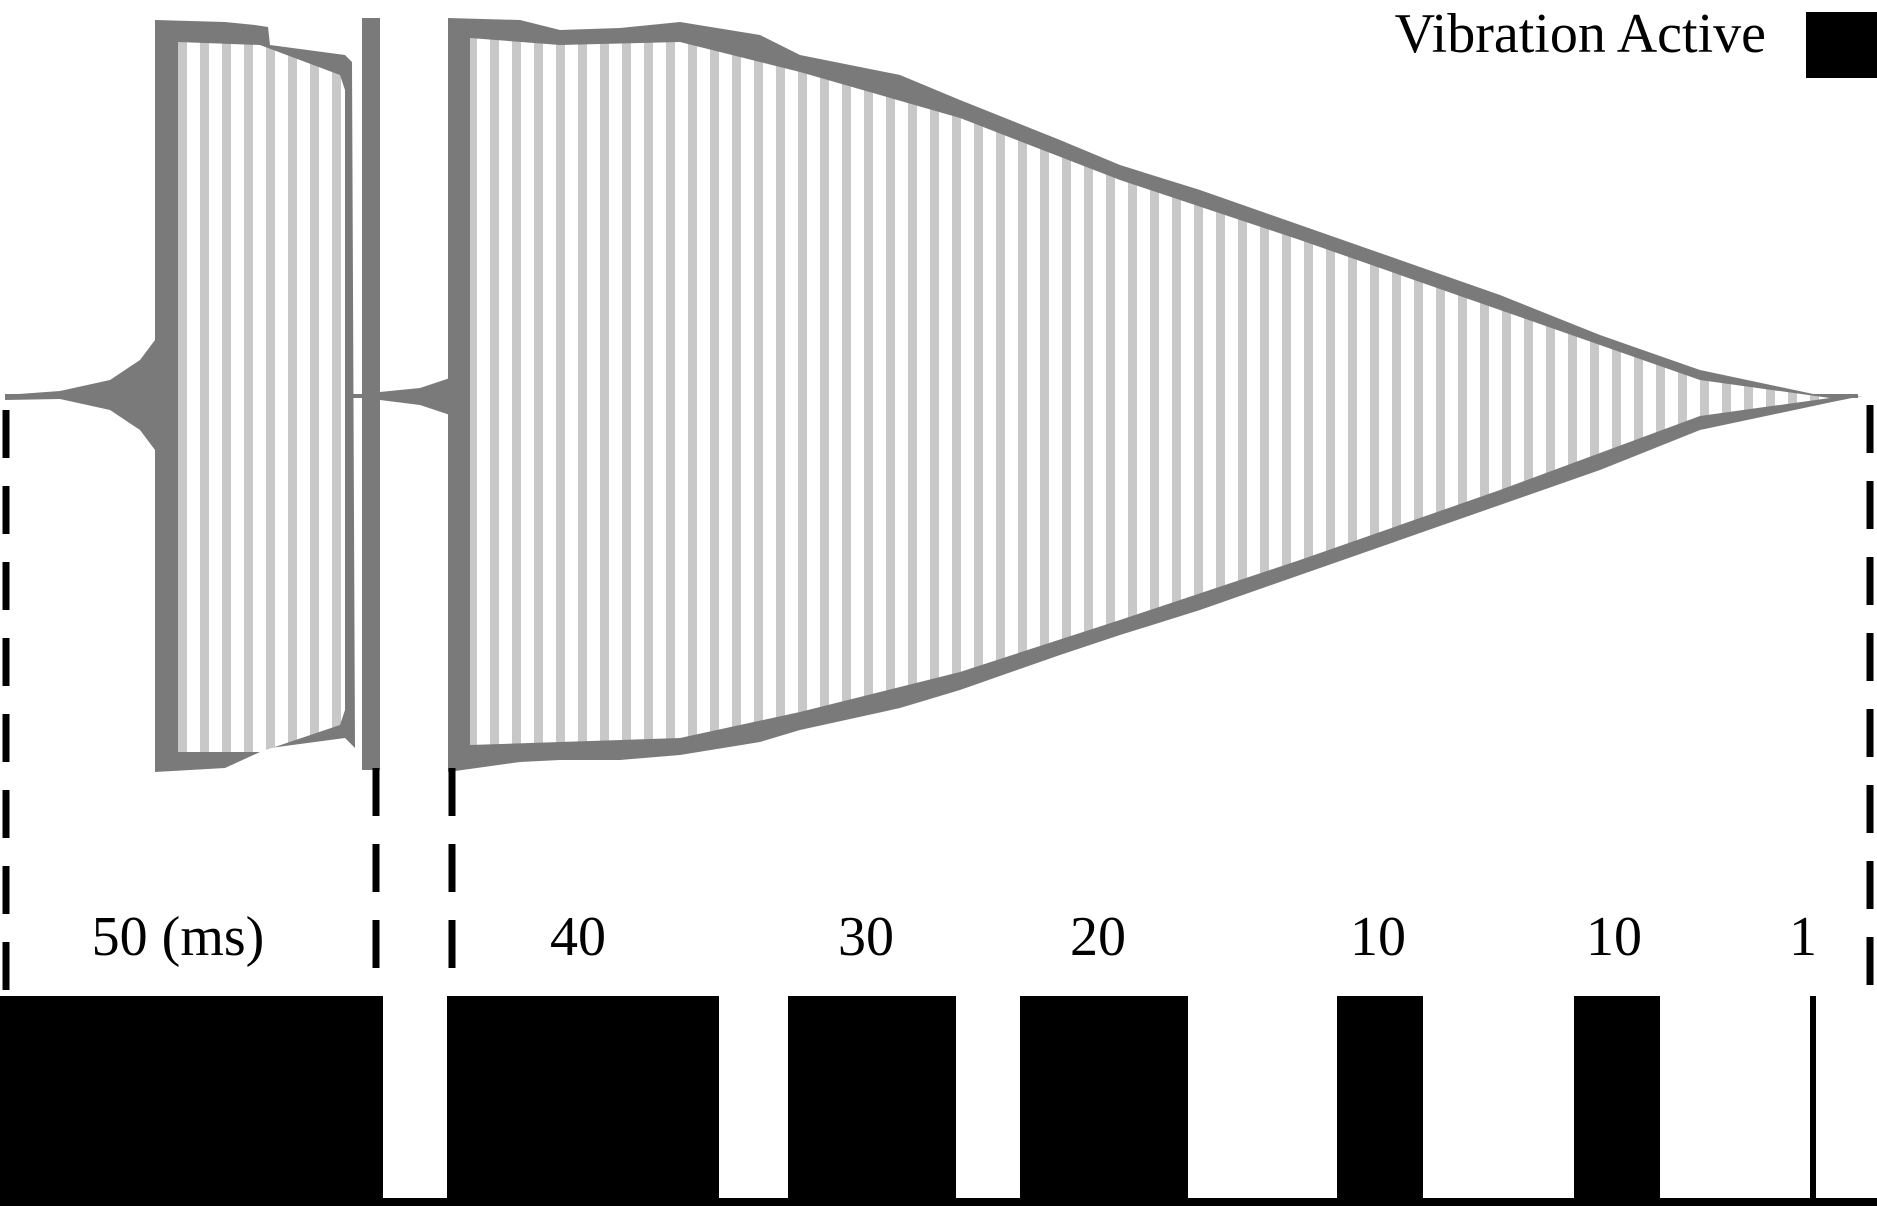 The width and height of the screenshot is (1877, 1206). What do you see at coordinates (1378, 937) in the screenshot?
I see `pulse-label-5: 10` at bounding box center [1378, 937].